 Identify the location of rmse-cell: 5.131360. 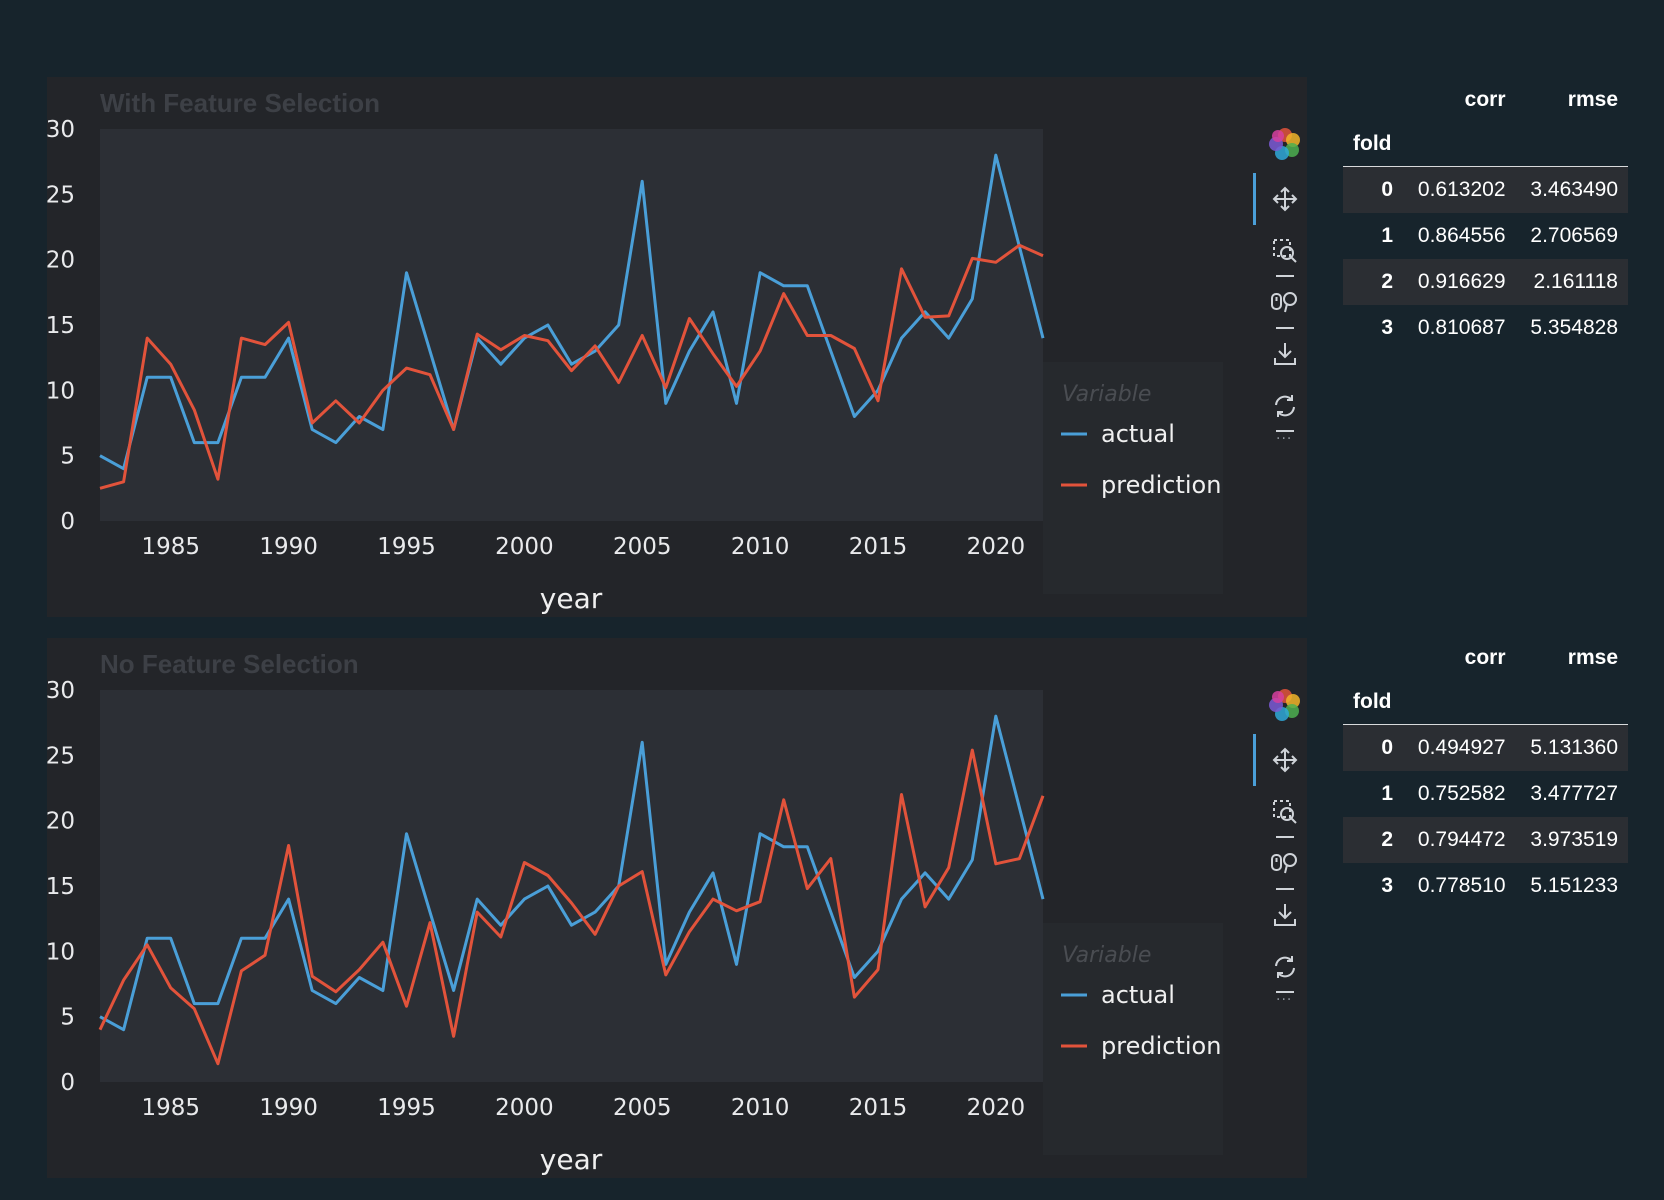
(1571, 747).